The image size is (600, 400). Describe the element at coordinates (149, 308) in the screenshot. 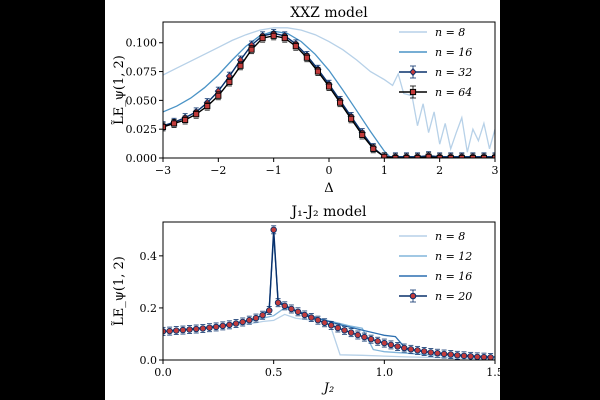

I see `y-tick-label: 0.2` at that location.